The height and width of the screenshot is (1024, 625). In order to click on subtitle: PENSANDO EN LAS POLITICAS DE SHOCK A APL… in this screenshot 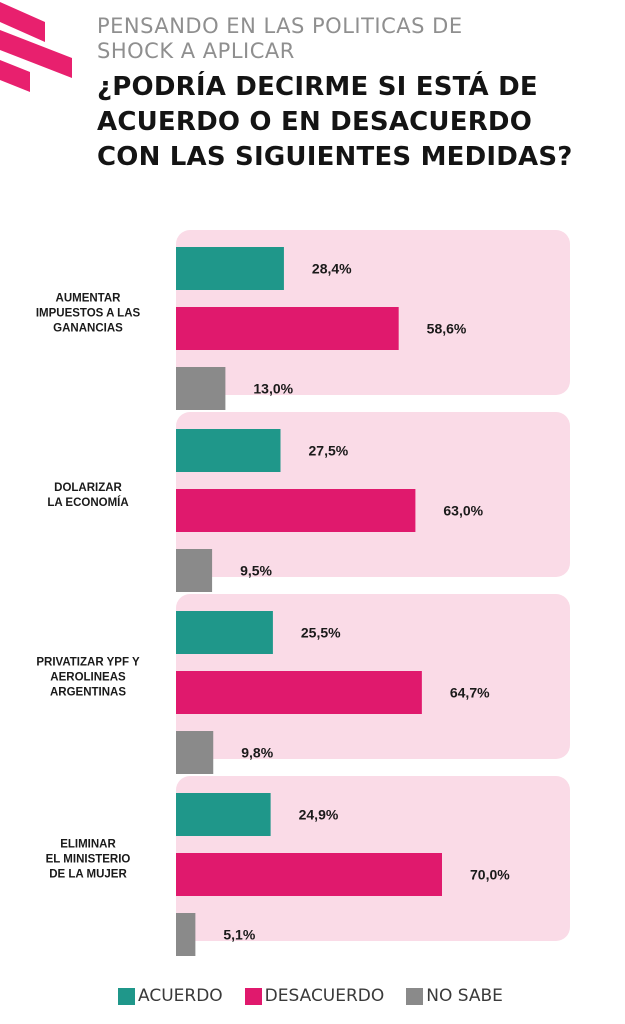, I will do `click(357, 39)`.